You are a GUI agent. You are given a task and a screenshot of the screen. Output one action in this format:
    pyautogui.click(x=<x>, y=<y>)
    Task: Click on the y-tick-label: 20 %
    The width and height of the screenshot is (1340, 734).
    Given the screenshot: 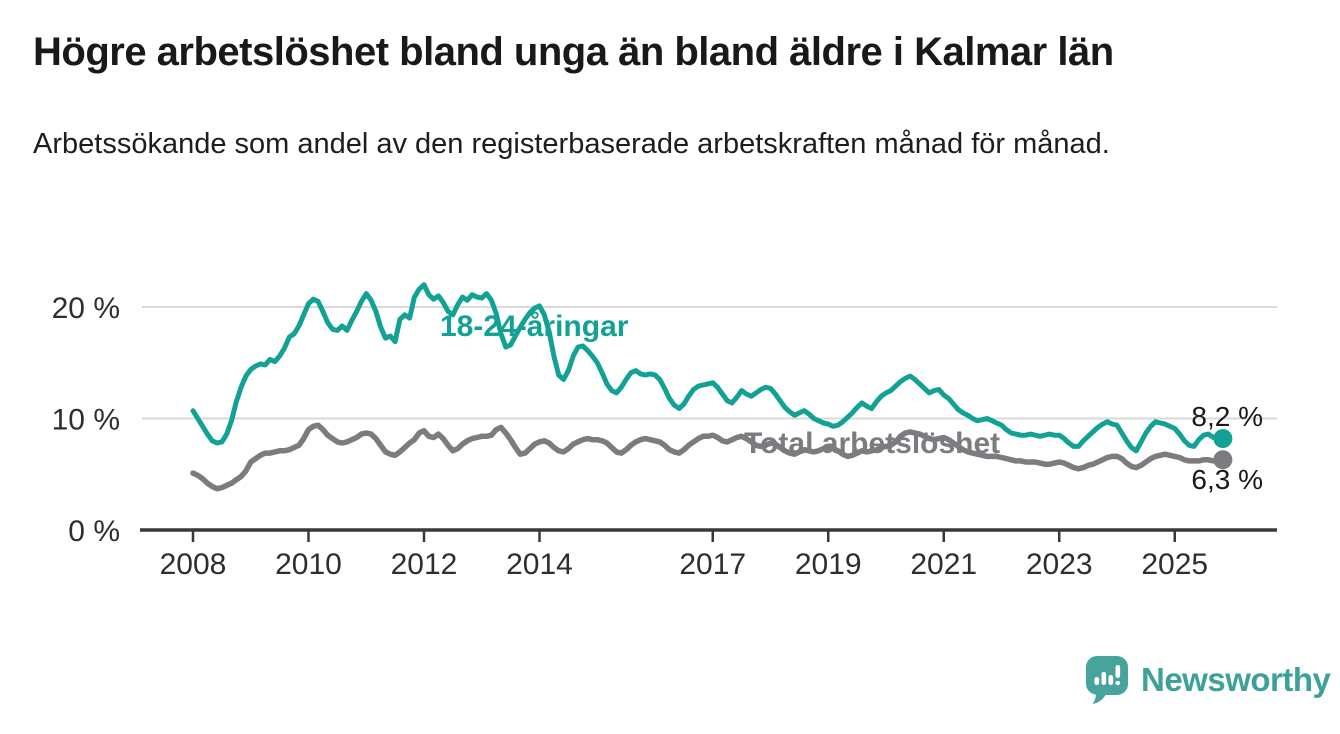 What is the action you would take?
    pyautogui.click(x=86, y=308)
    